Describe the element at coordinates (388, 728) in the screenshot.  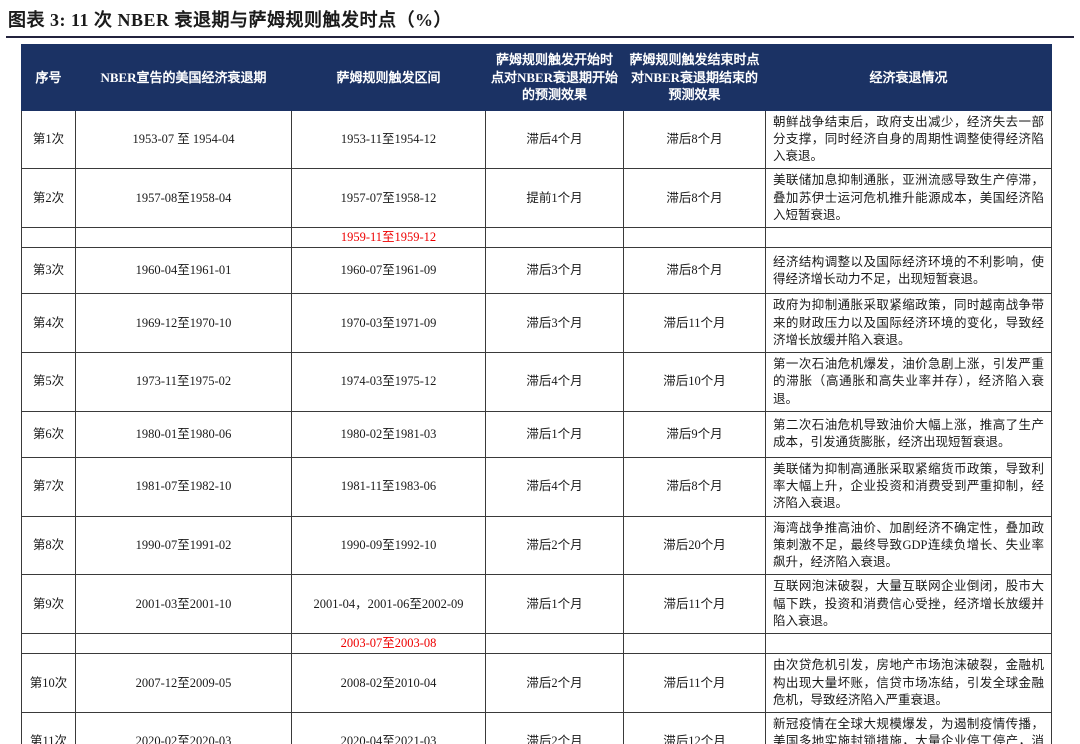
I see `cell-sahm: 2020-04至2021-03` at that location.